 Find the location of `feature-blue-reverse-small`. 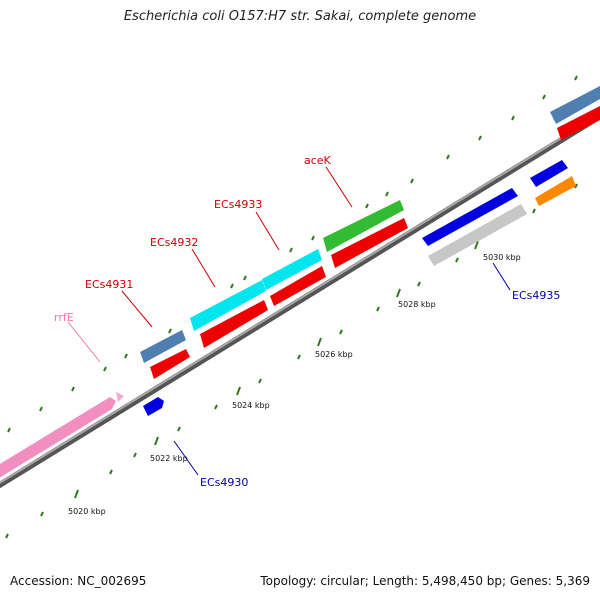

feature-blue-reverse-small is located at coordinates (549, 173).